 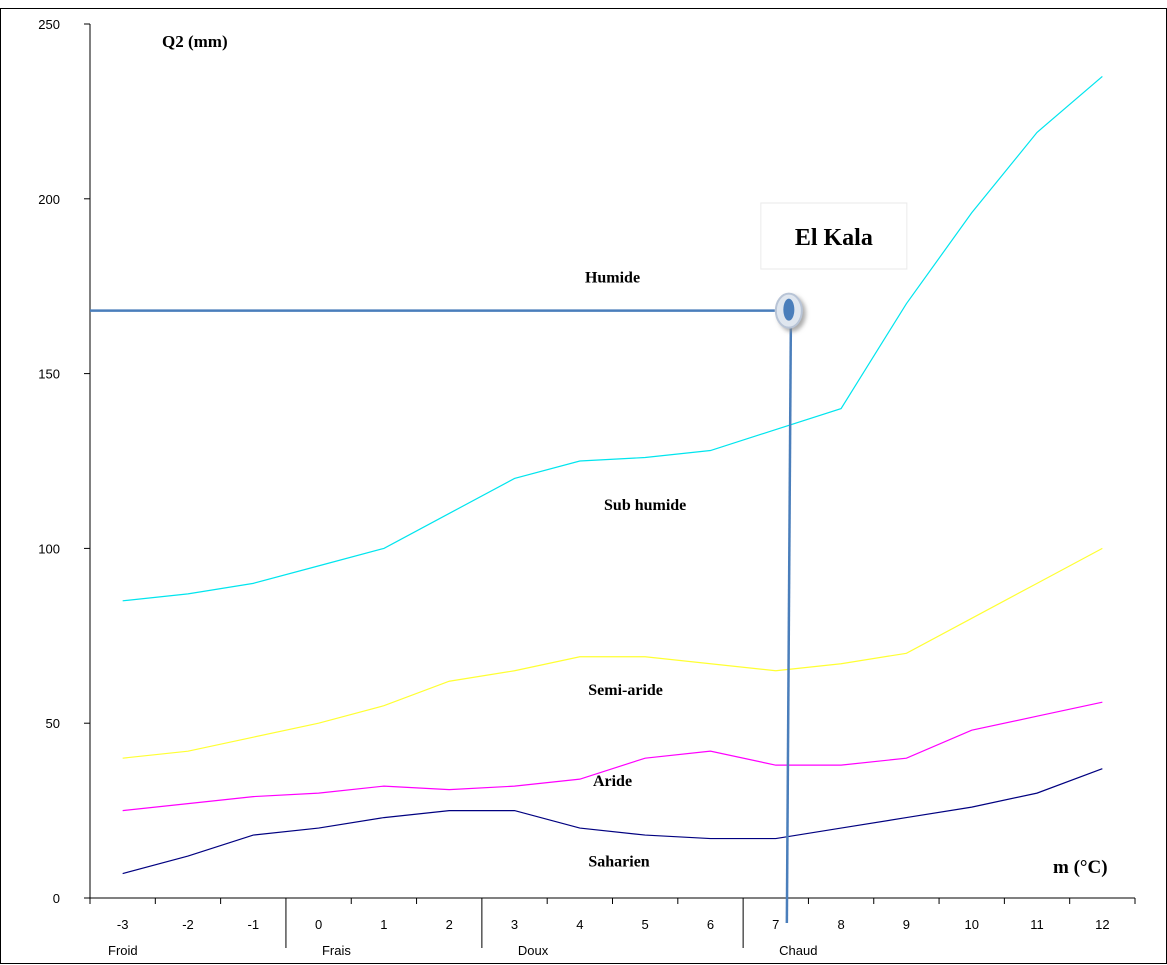 I want to click on x-tick-label: 7, so click(x=775, y=924).